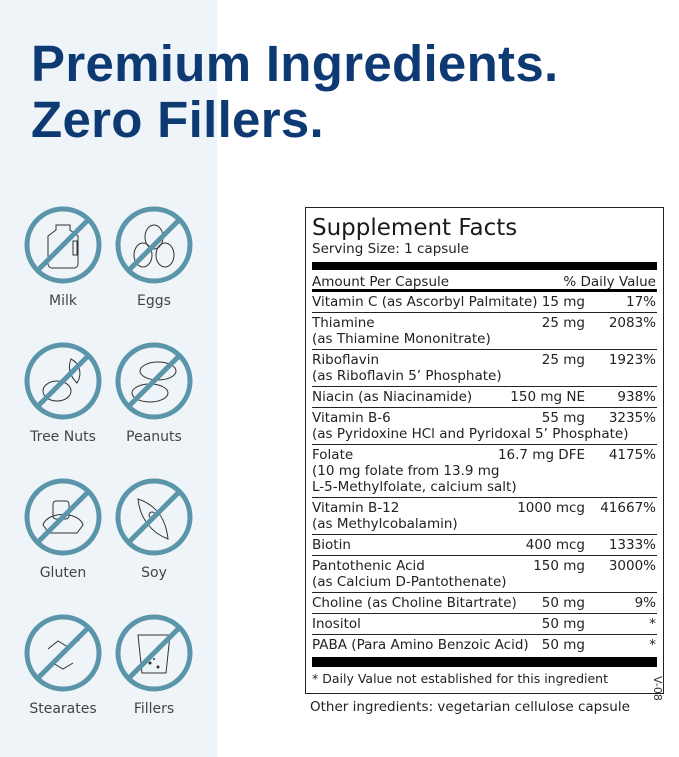 This screenshot has width=679, height=757. What do you see at coordinates (154, 301) in the screenshot?
I see `free-from-label: Eggs` at bounding box center [154, 301].